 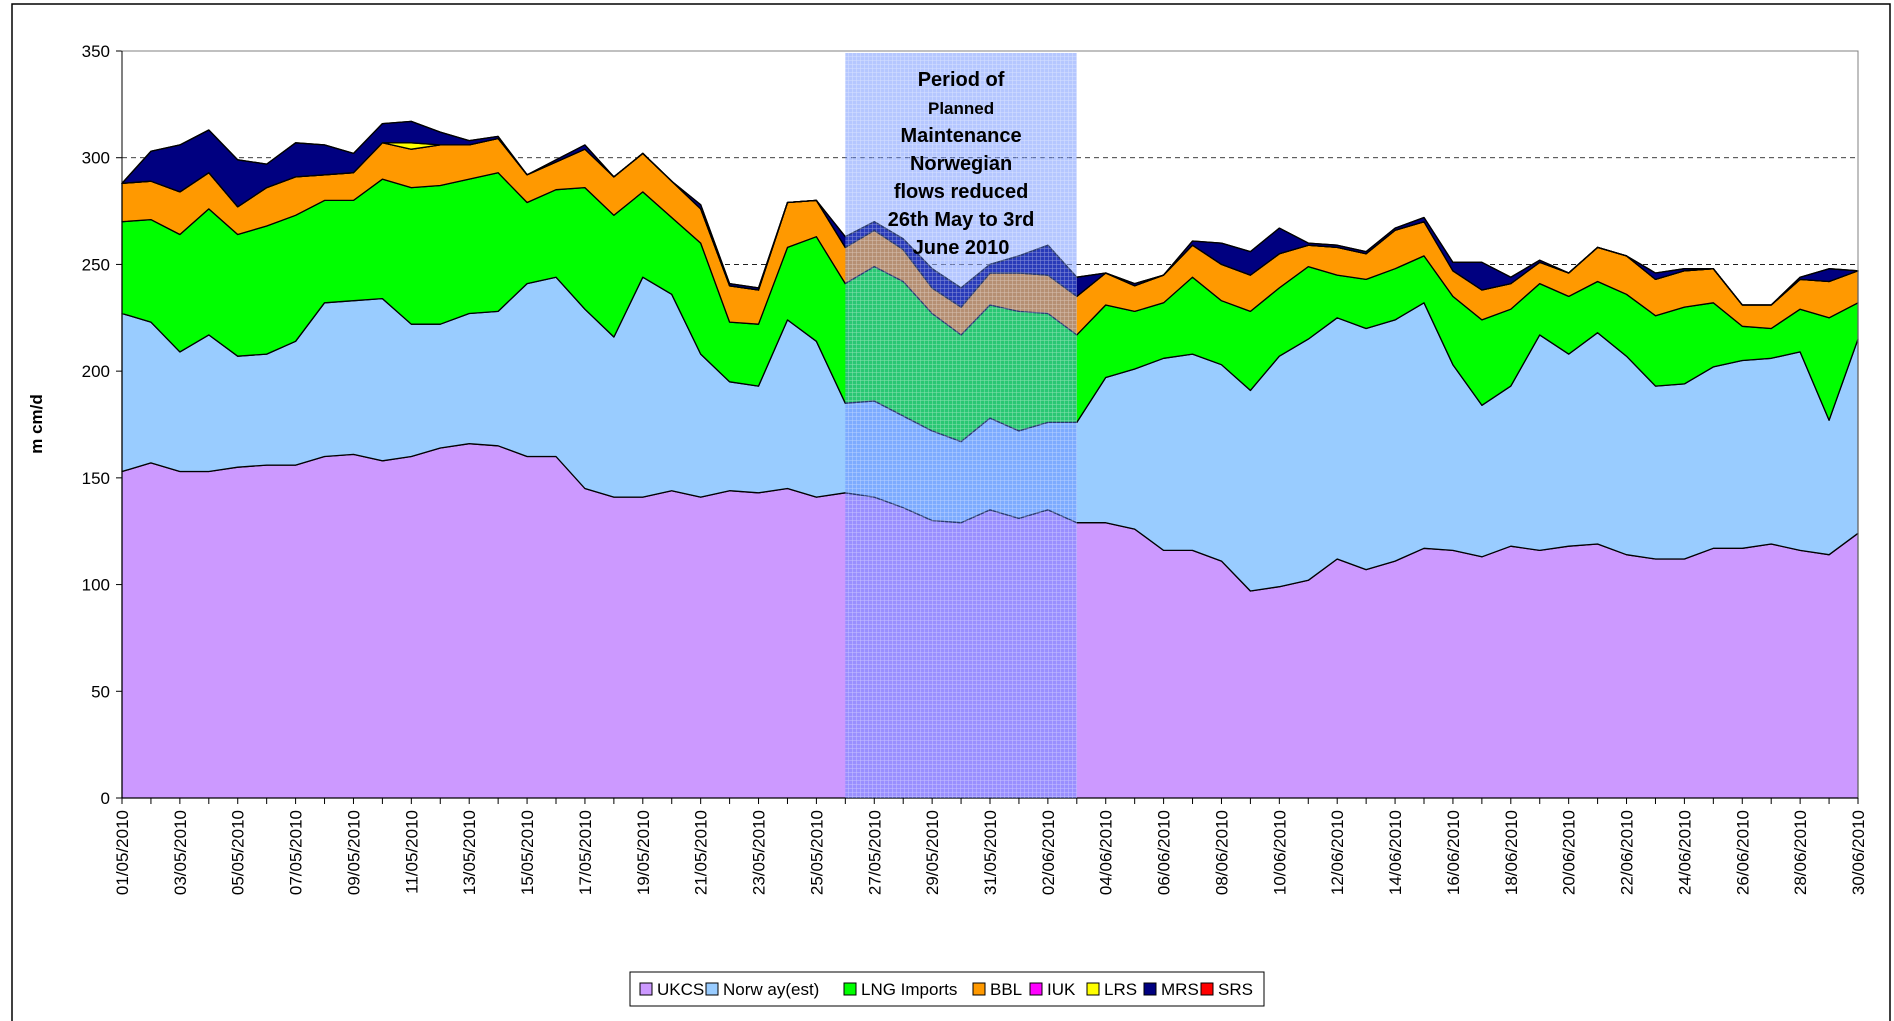 I want to click on x-tick-label: 12/06/2010, so click(x=1337, y=852).